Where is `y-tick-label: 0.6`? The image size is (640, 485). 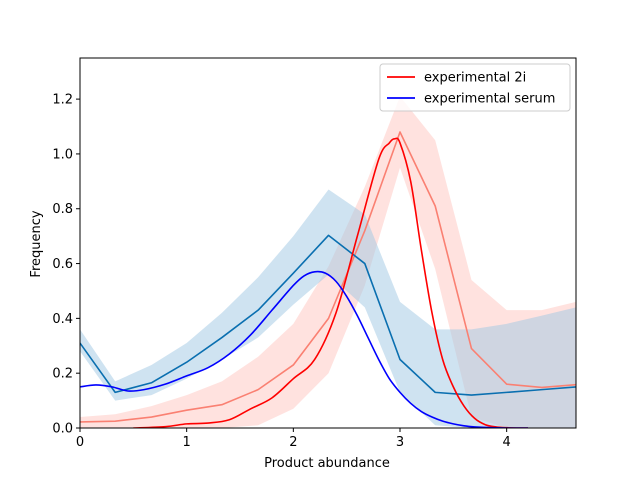 y-tick-label: 0.6 is located at coordinates (62, 264).